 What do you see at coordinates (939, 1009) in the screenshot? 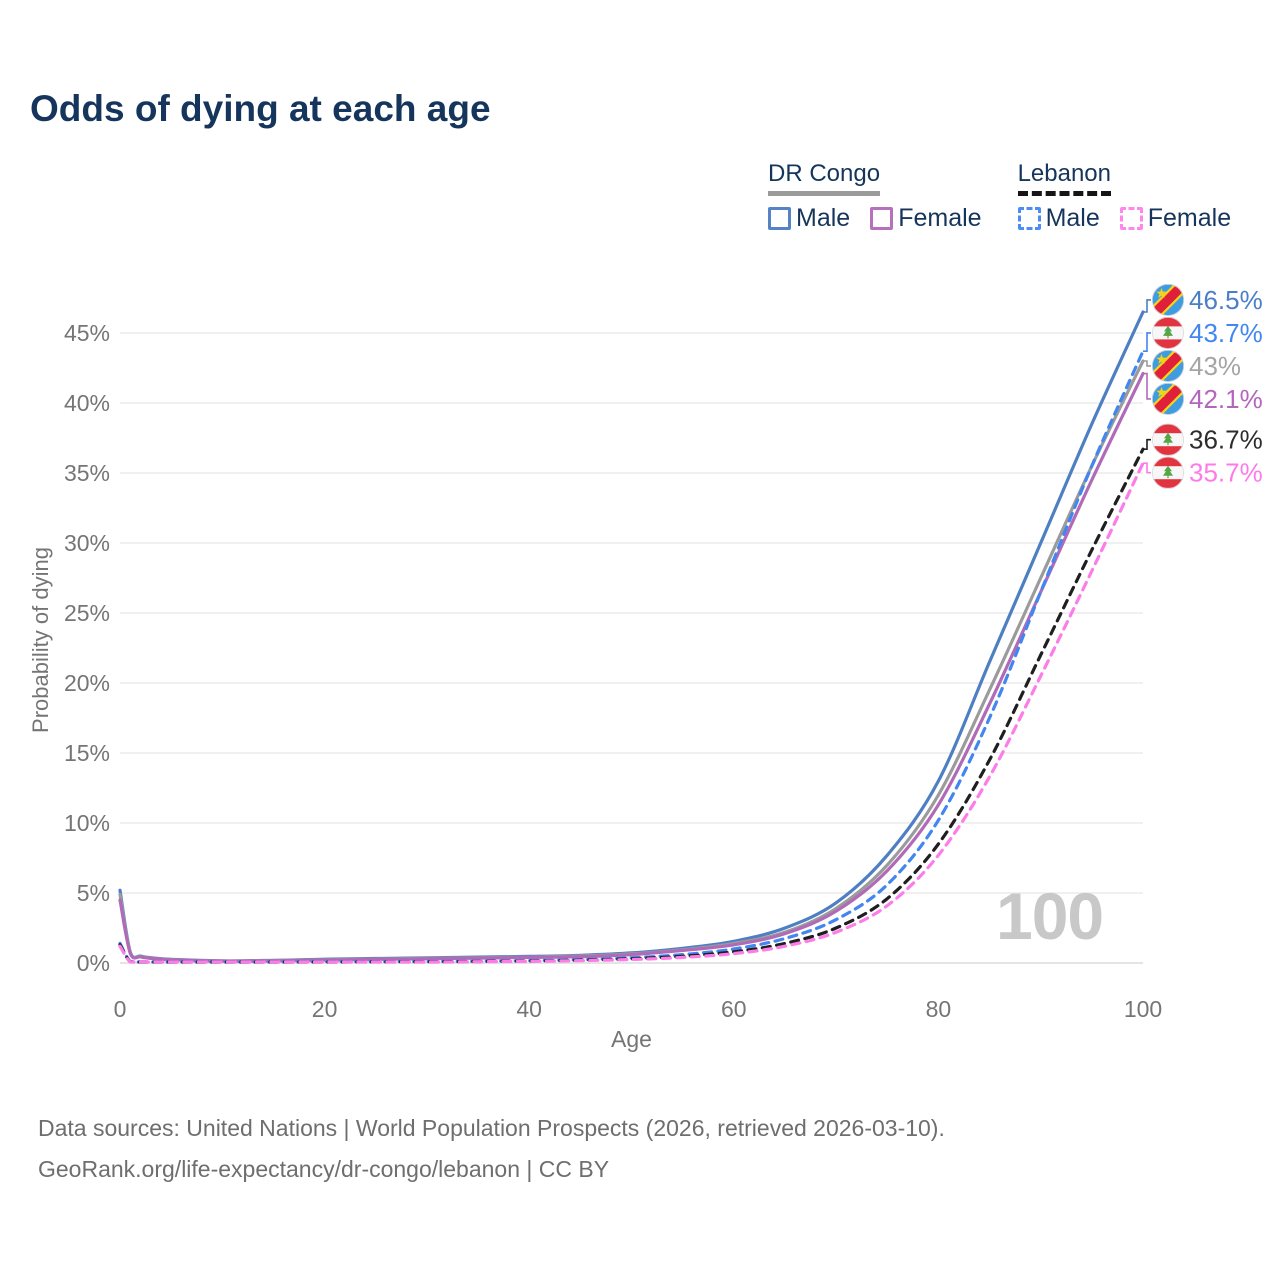
I see `x-tick-label: 80` at bounding box center [939, 1009].